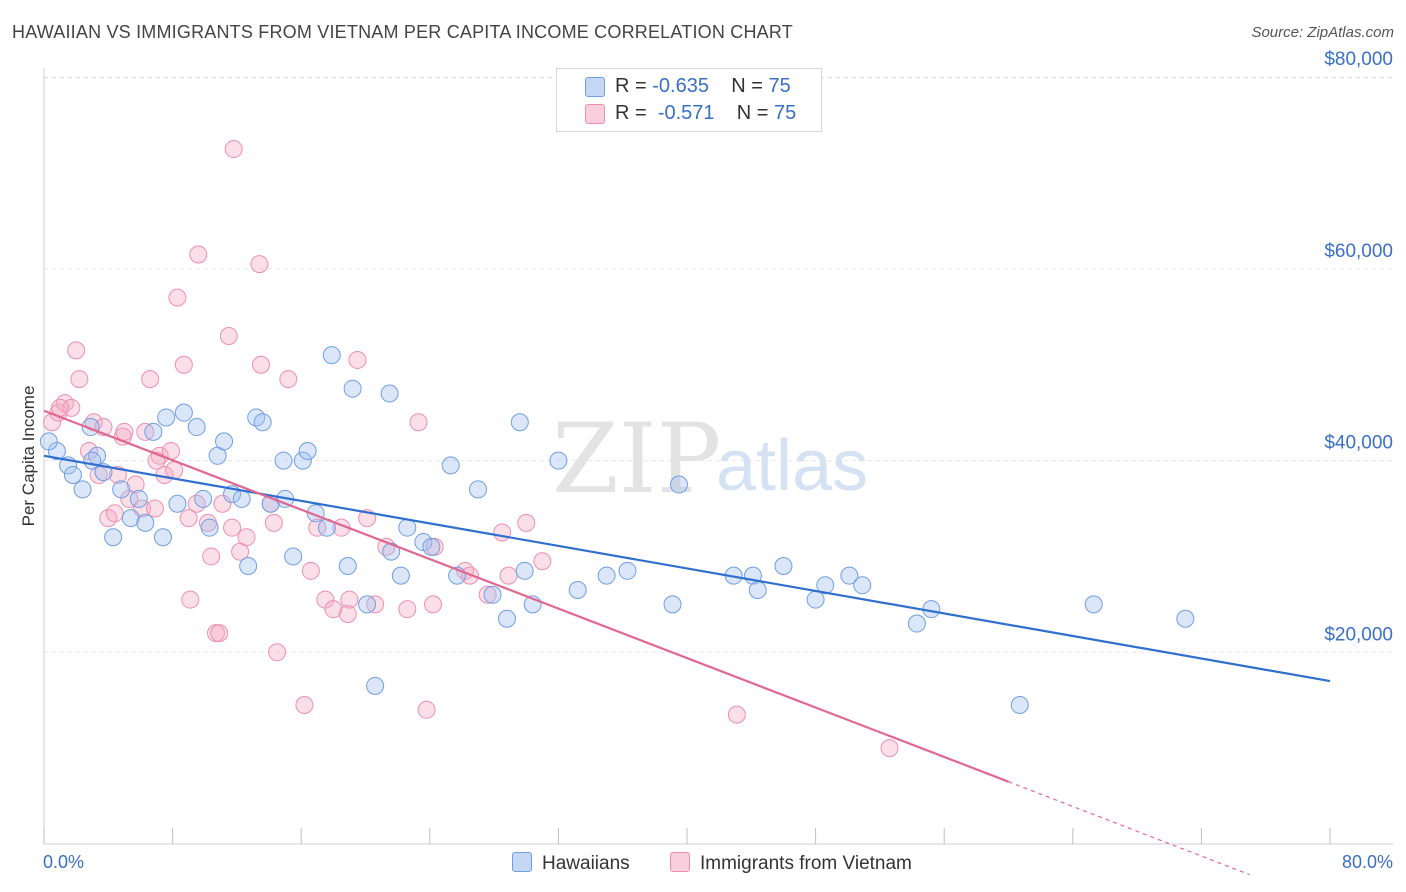 The image size is (1406, 892). Describe the element at coordinates (785, 113) in the screenshot. I see `legend-n-value-vietnam: 75` at that location.